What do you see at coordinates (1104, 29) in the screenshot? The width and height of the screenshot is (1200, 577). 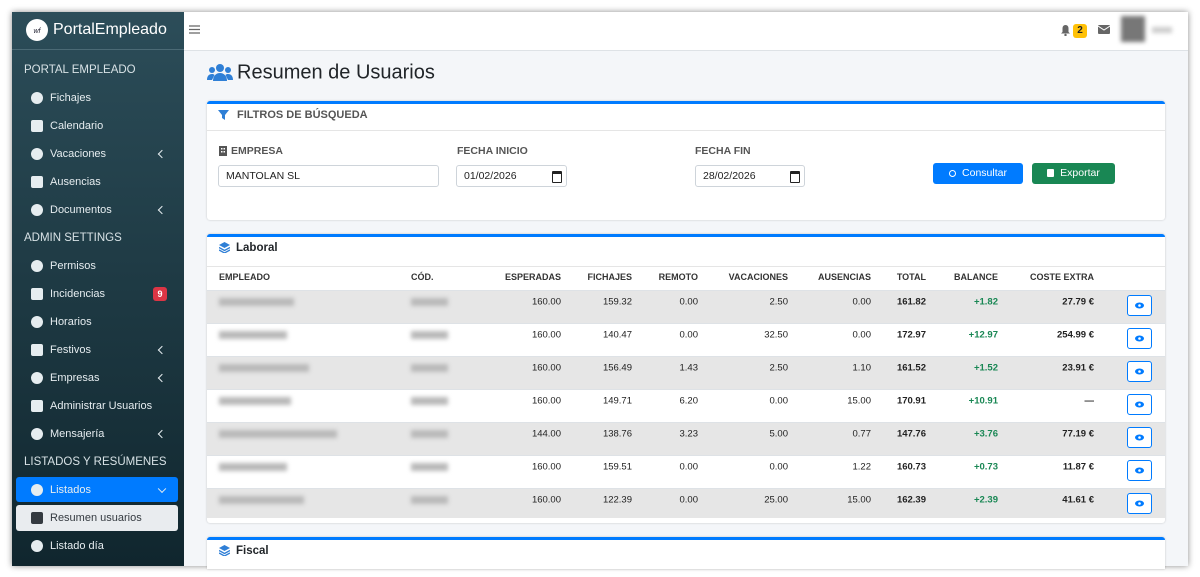 I see `messages-icon` at bounding box center [1104, 29].